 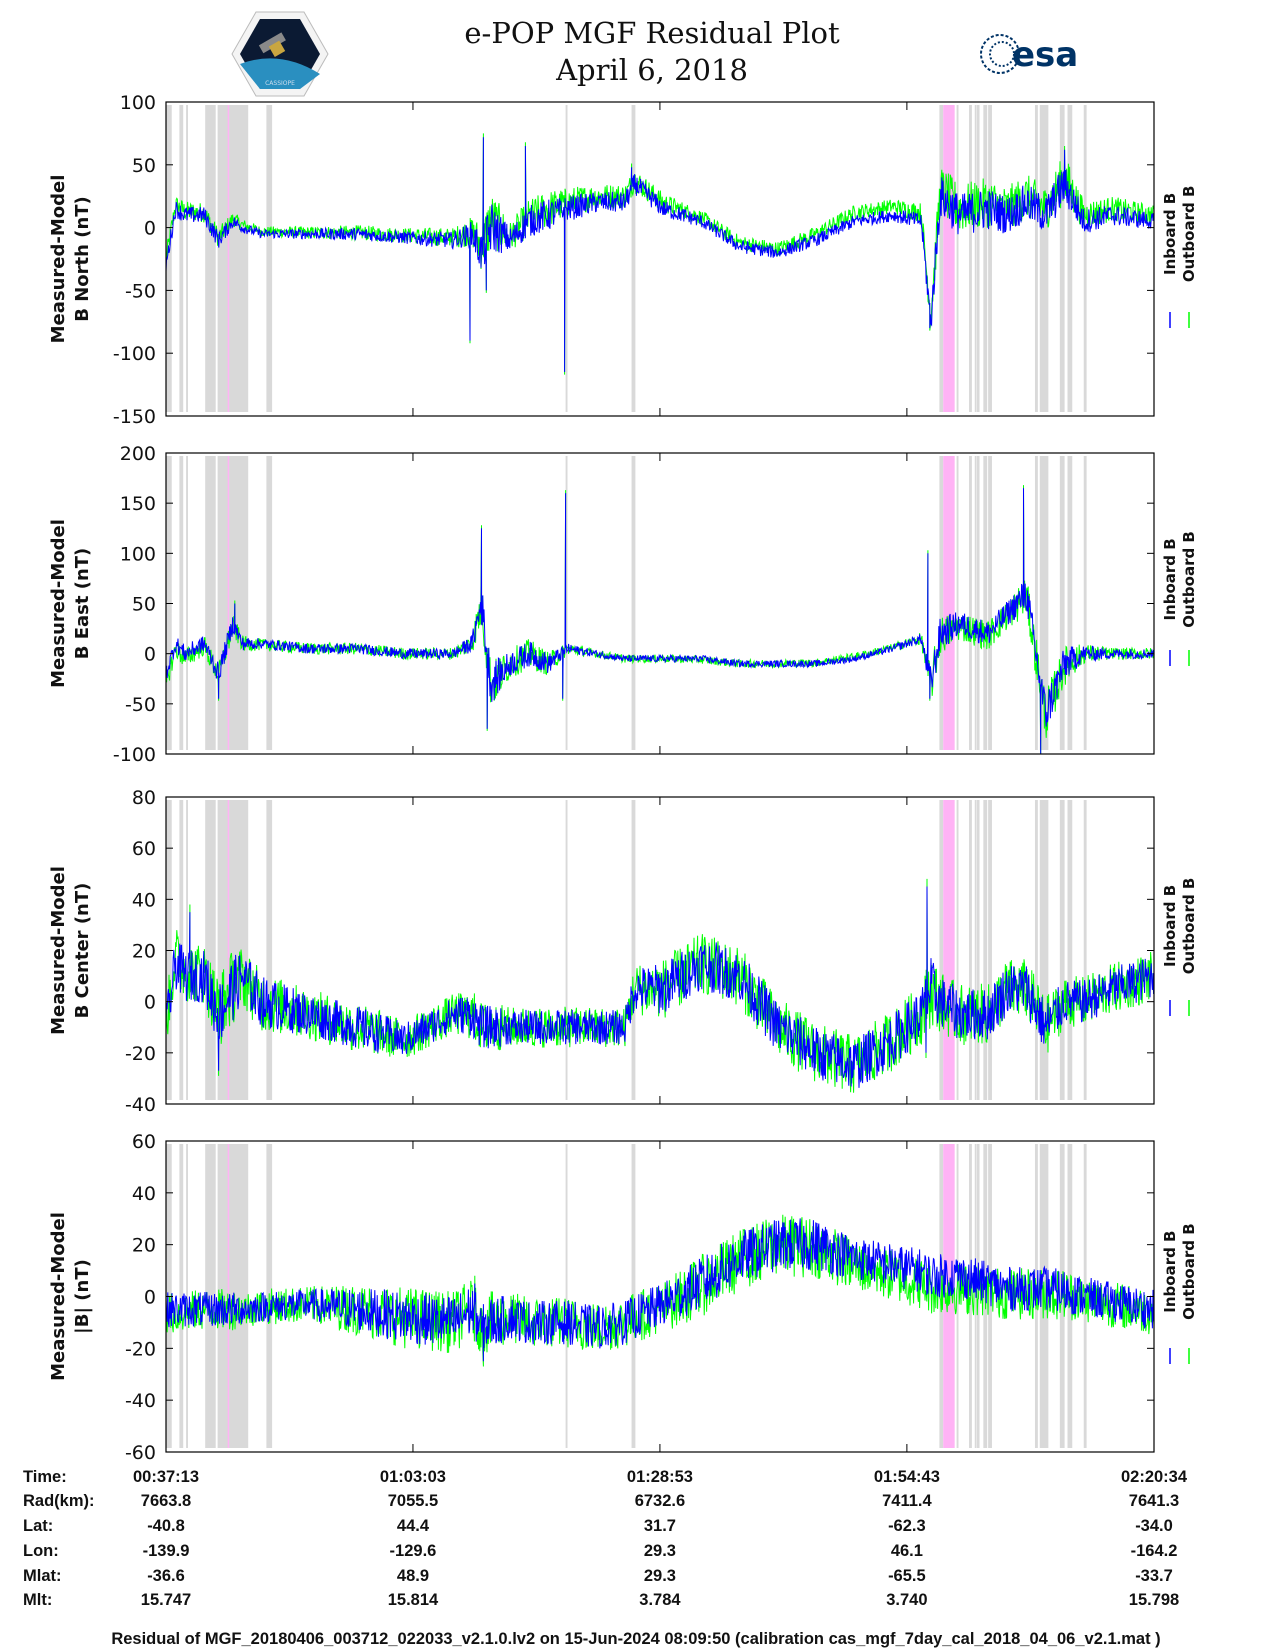 I want to click on row-label: Time:, so click(x=45, y=1477).